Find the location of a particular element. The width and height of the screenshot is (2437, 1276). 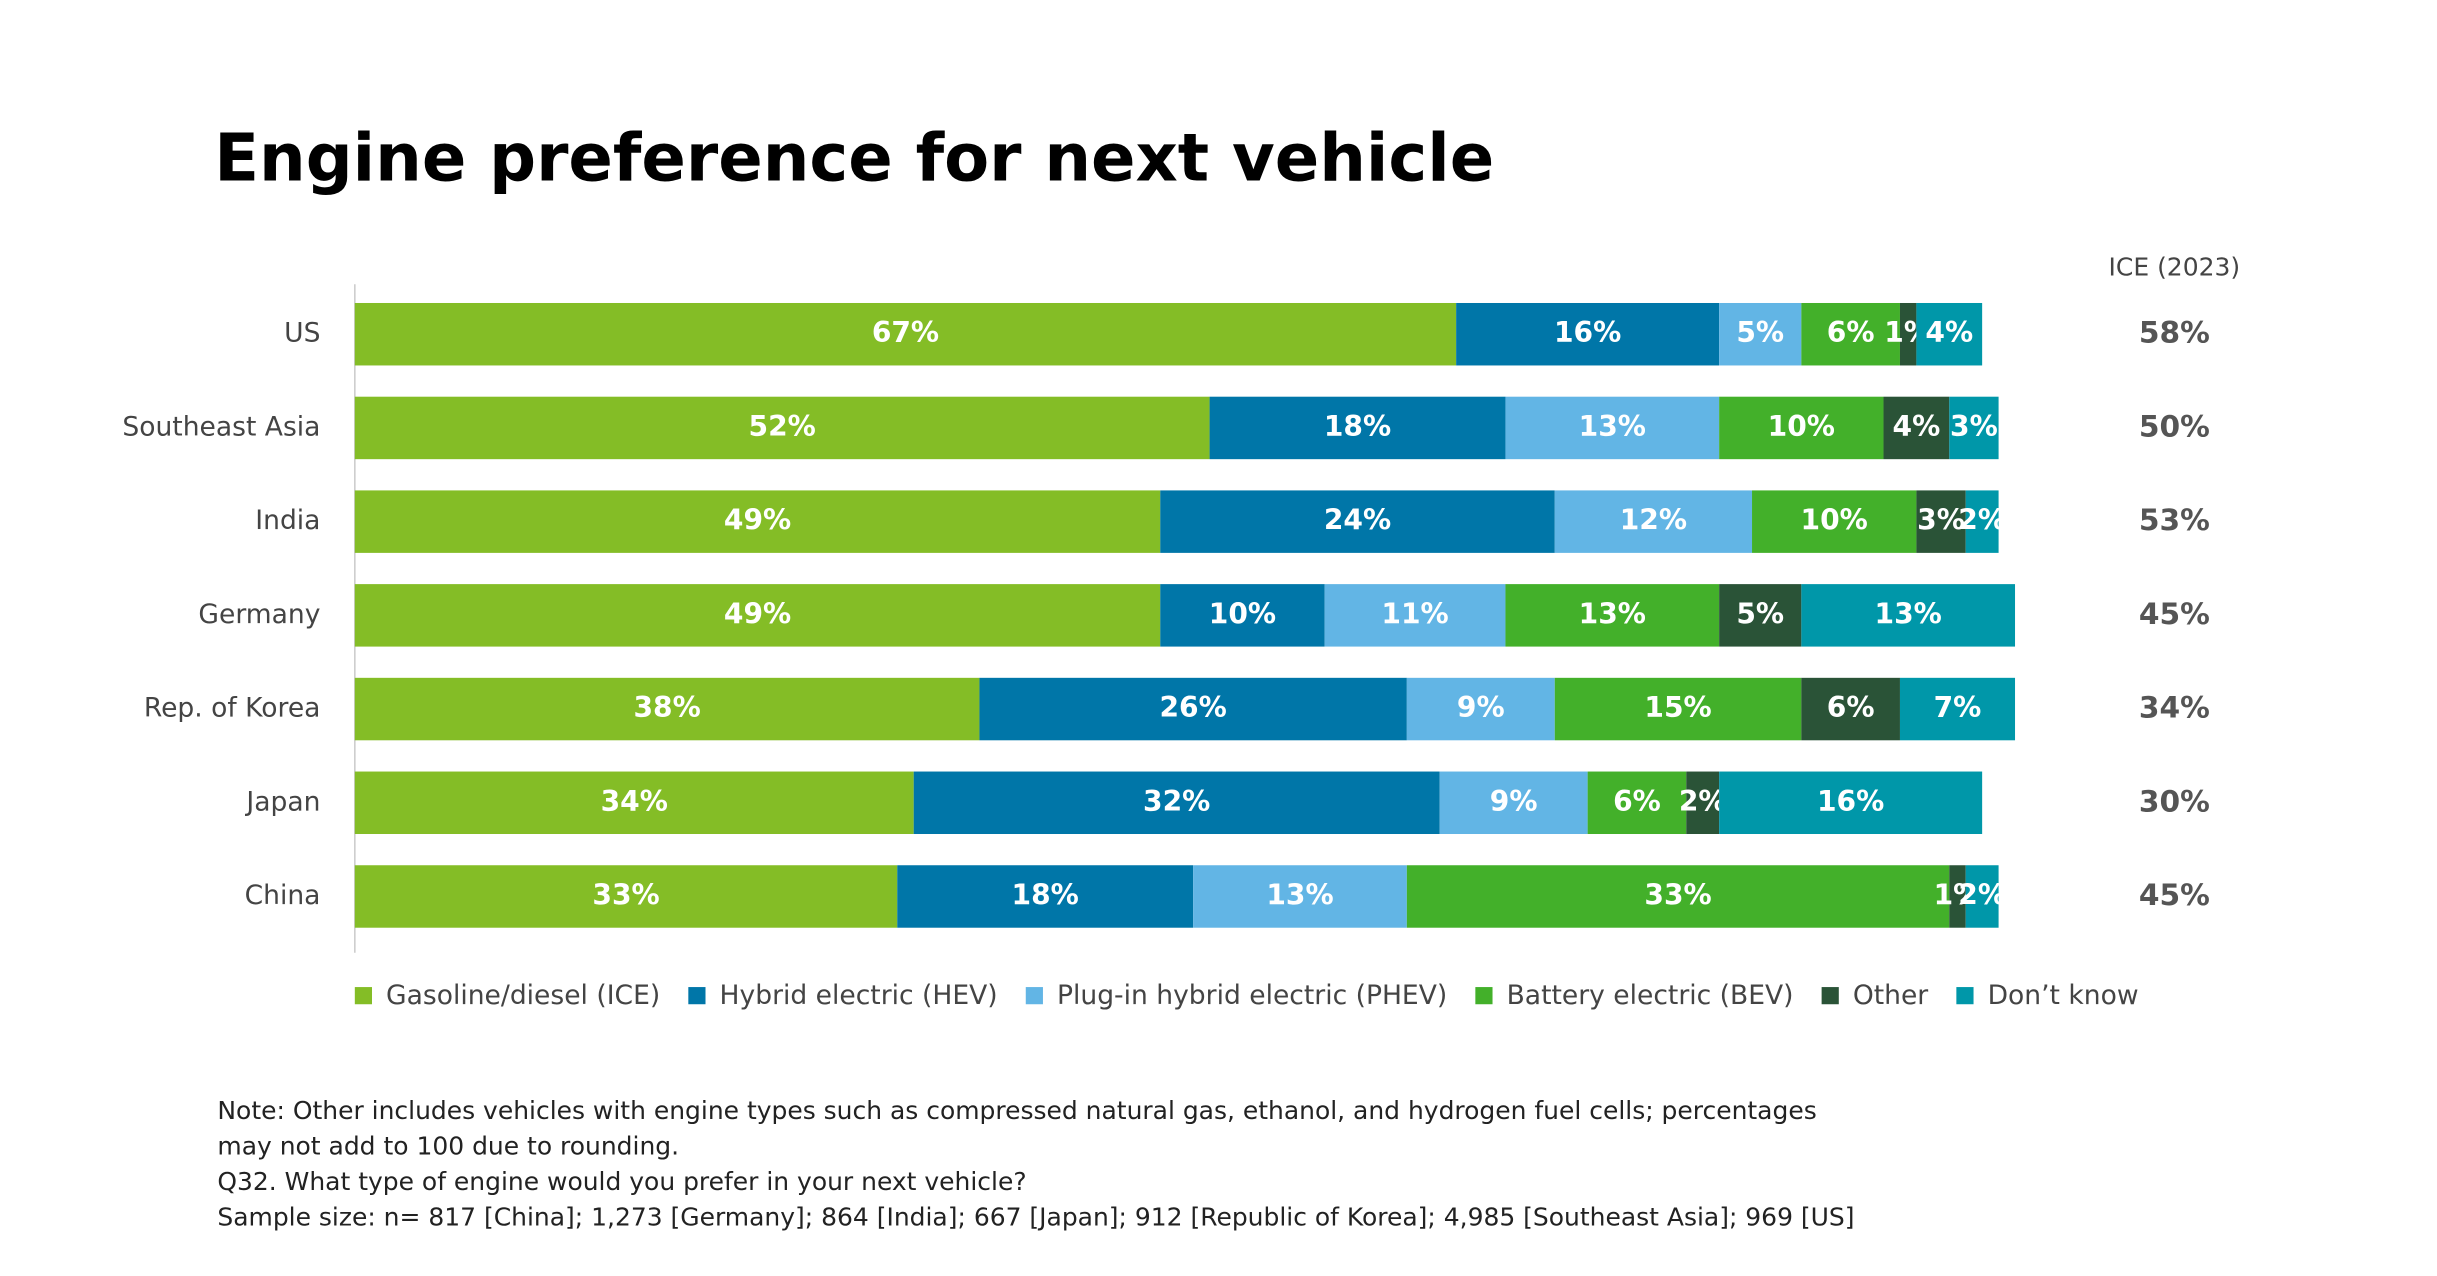

value-label: 32% is located at coordinates (1176, 801).